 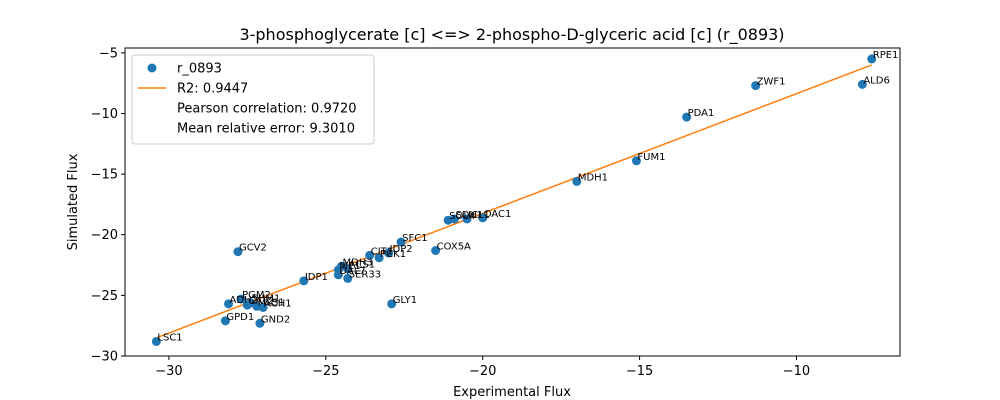 What do you see at coordinates (253, 248) in the screenshot?
I see `point-label: GCV2` at bounding box center [253, 248].